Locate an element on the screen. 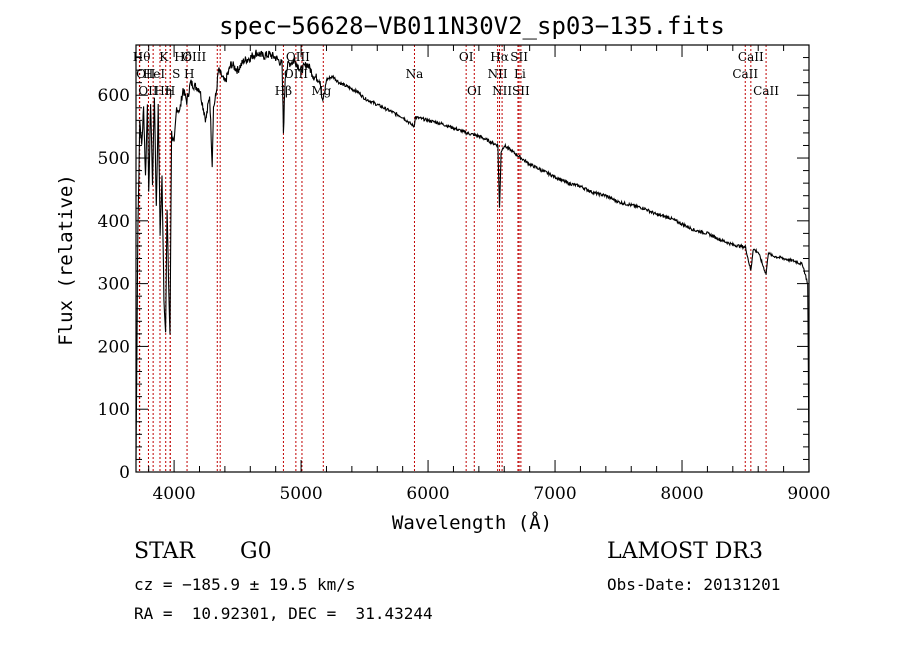 This screenshot has width=900, height=649. spectral-line-label: Hη is located at coordinates (163, 91).